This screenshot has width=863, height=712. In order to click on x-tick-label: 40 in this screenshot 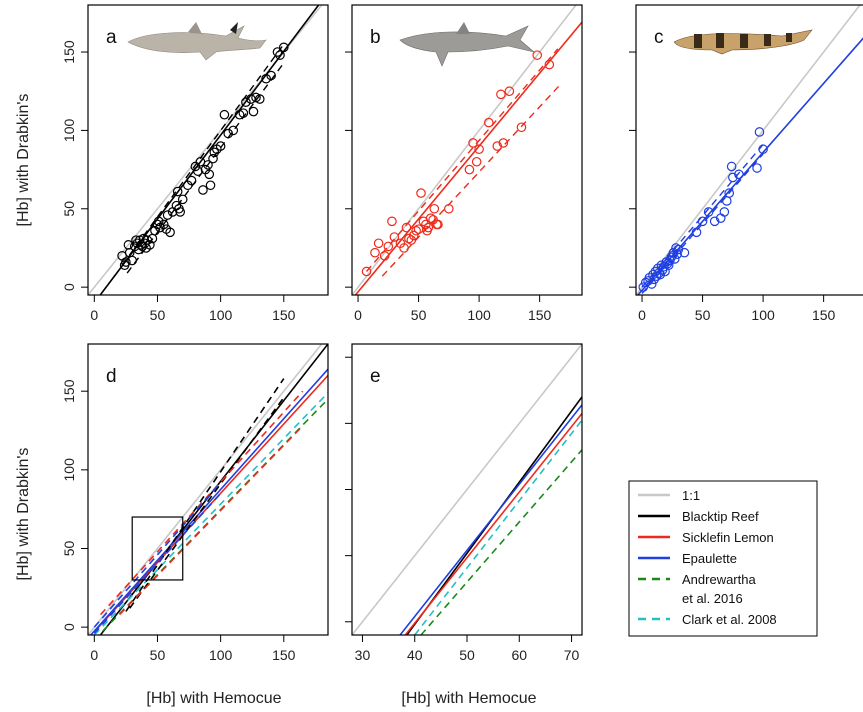, I will do `click(415, 655)`.